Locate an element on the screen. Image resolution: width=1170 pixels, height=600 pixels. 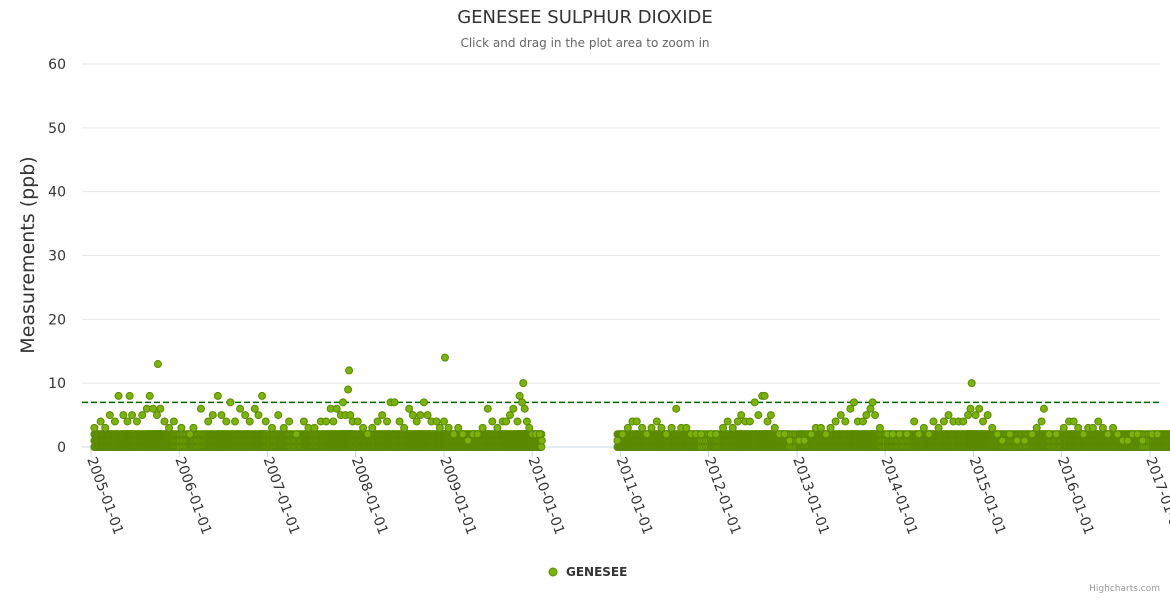
legend: GENESEE is located at coordinates (587, 572).